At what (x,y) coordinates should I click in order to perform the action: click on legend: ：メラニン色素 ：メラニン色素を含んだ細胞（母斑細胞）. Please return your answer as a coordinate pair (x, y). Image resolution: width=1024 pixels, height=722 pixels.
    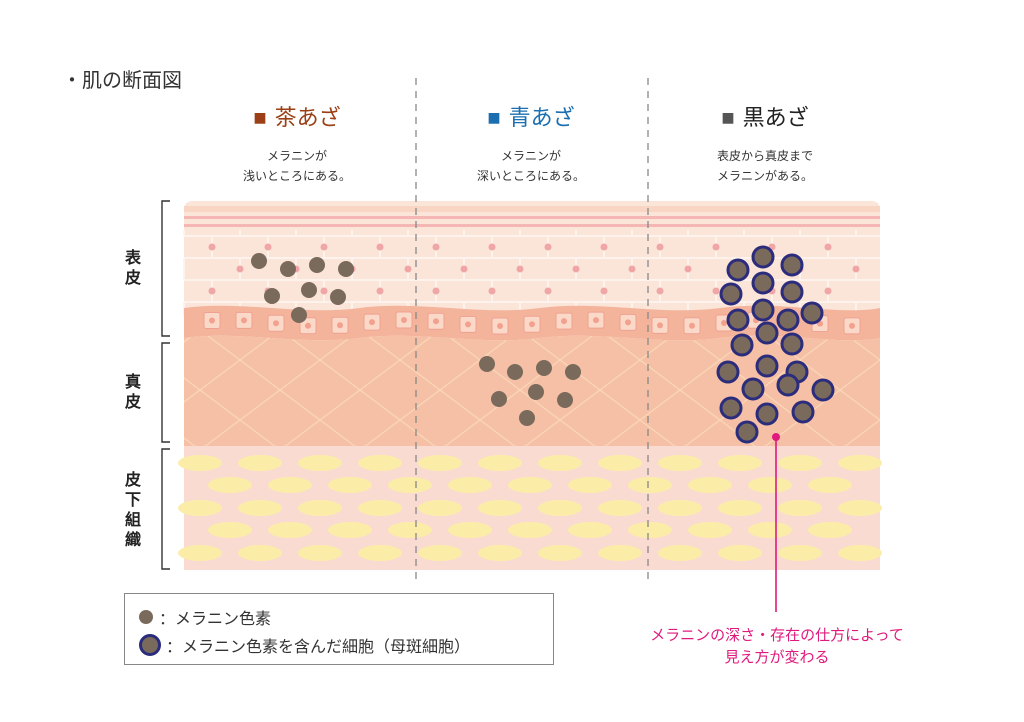
    Looking at the image, I should click on (339, 629).